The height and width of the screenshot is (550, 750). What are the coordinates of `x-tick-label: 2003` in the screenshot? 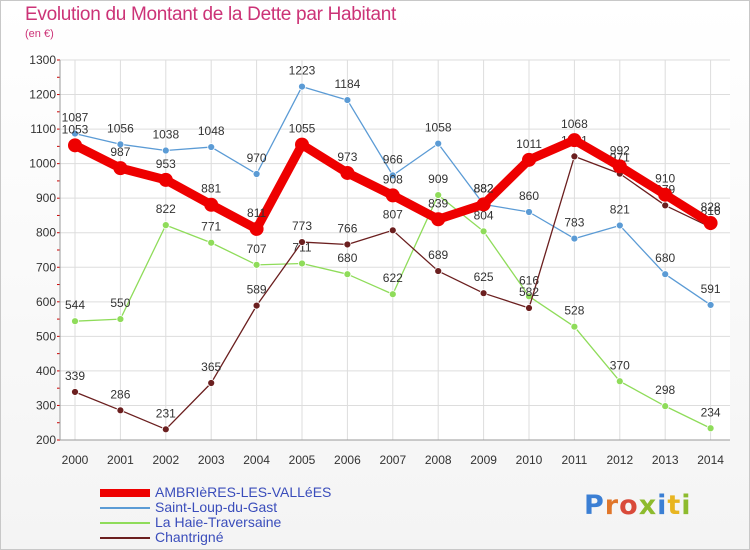 It's located at (211, 460).